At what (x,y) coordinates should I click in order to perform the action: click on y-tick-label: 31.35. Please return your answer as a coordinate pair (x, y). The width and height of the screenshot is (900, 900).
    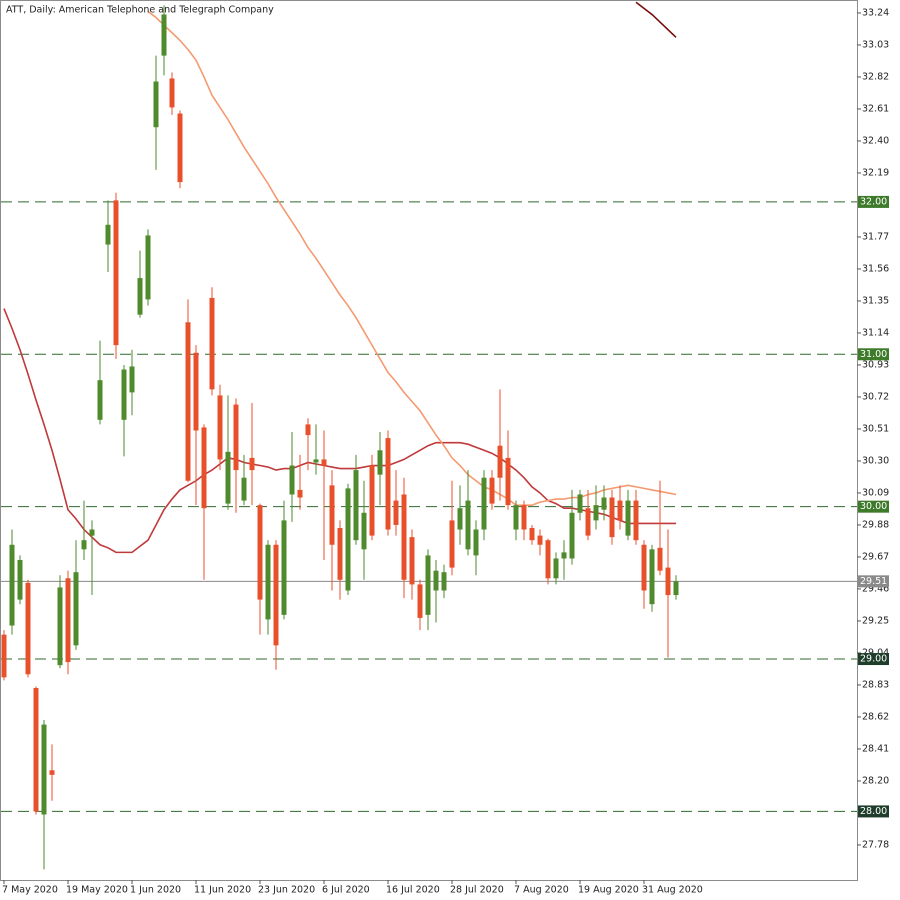
    Looking at the image, I should click on (875, 300).